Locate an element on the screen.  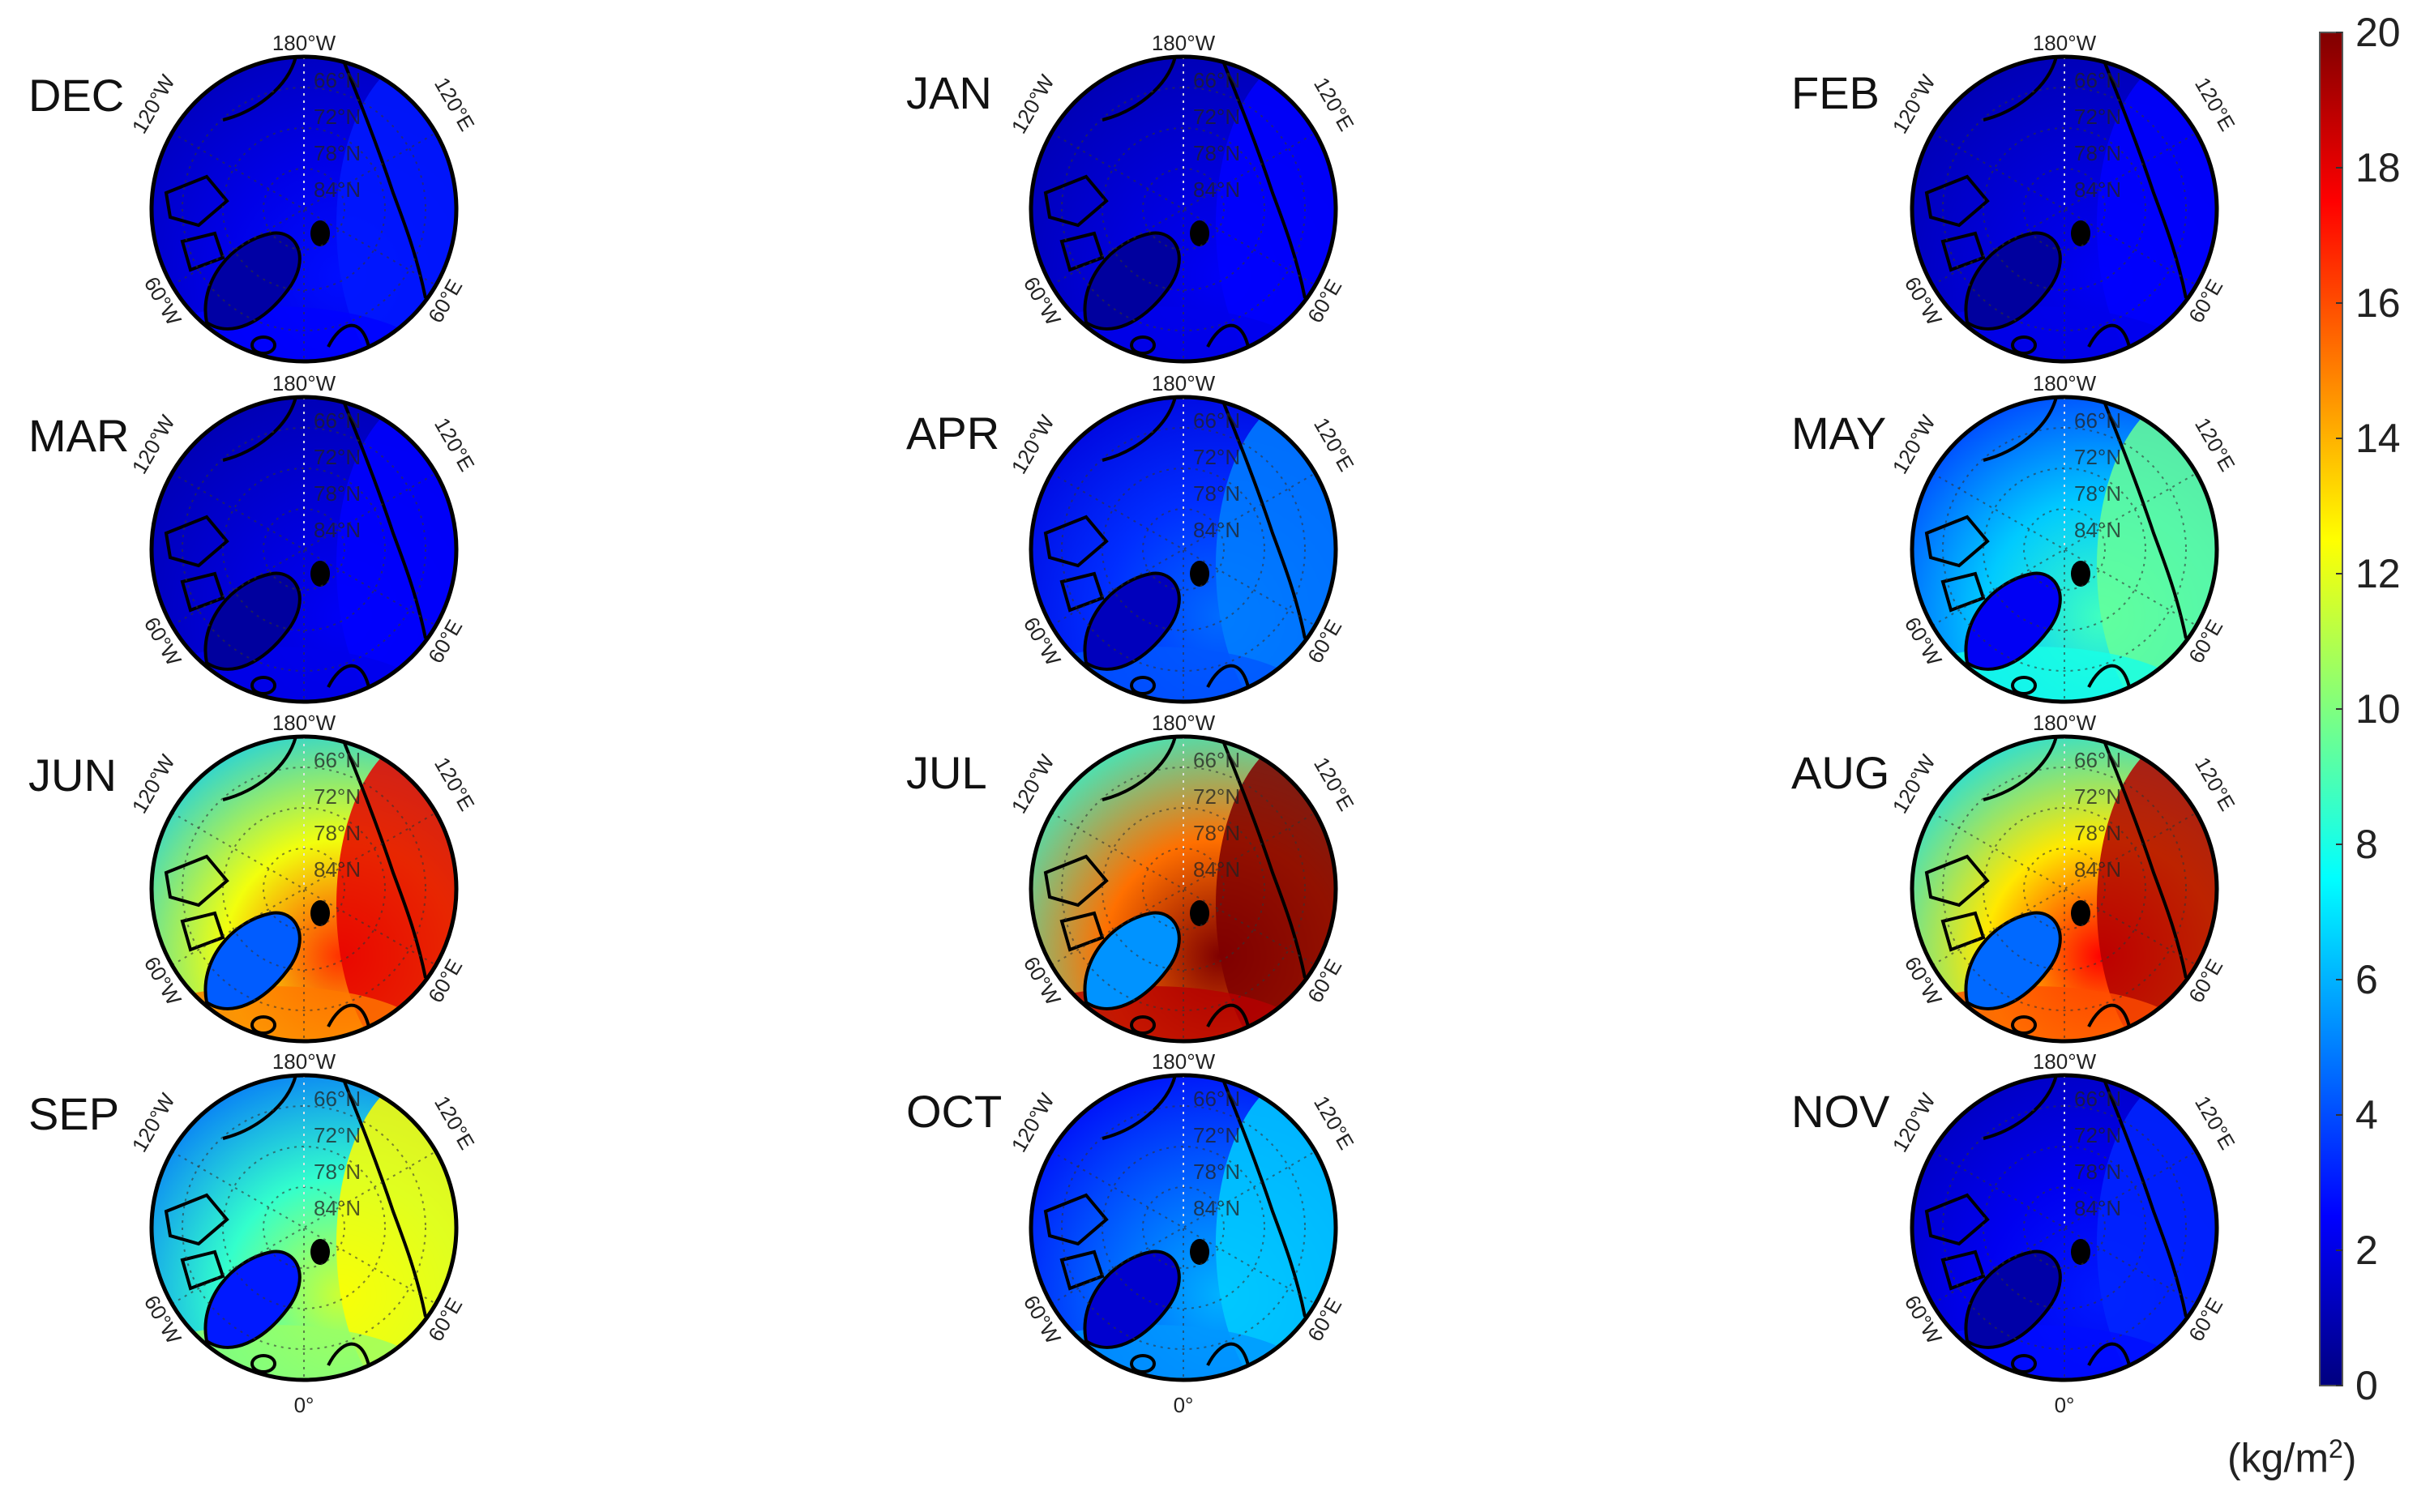
month-label-oct: OCT is located at coordinates (954, 1111).